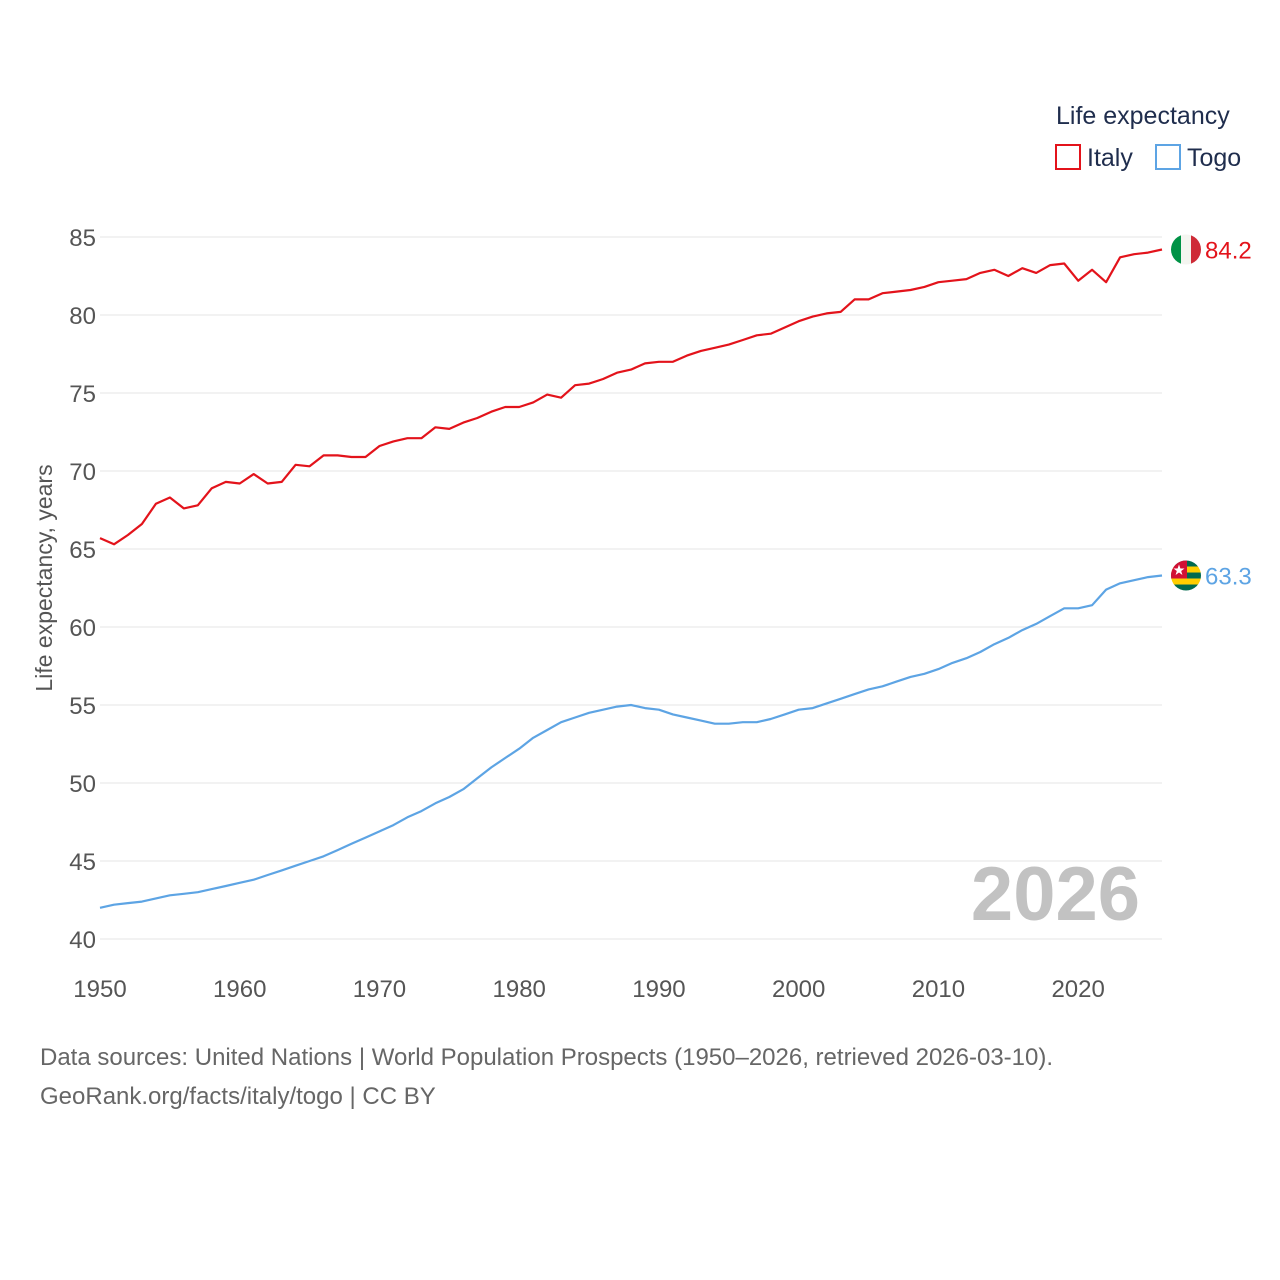 The image size is (1280, 1280). What do you see at coordinates (99, 989) in the screenshot?
I see `x-tick-label: 1950` at bounding box center [99, 989].